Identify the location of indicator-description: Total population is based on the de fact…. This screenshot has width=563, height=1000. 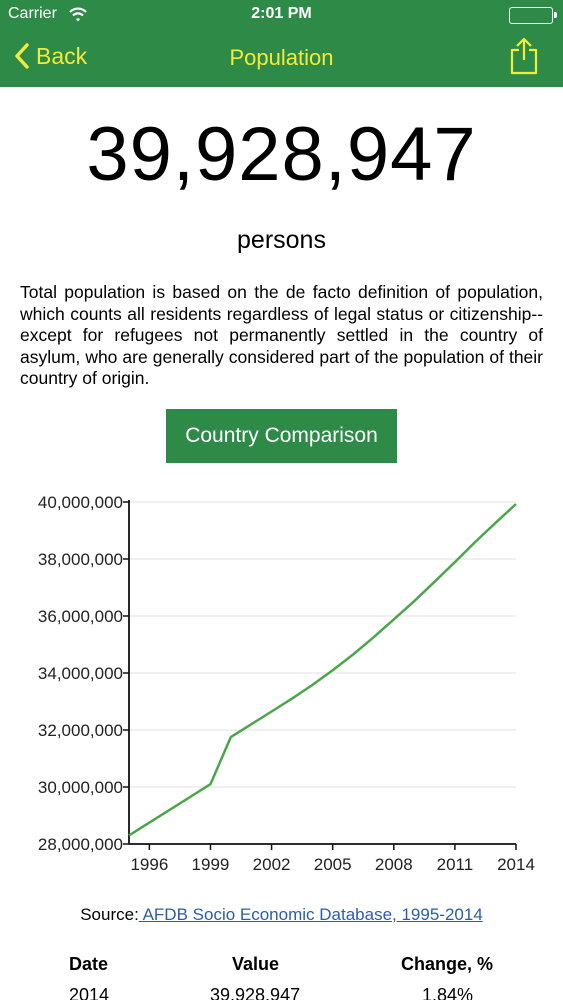
(281, 335).